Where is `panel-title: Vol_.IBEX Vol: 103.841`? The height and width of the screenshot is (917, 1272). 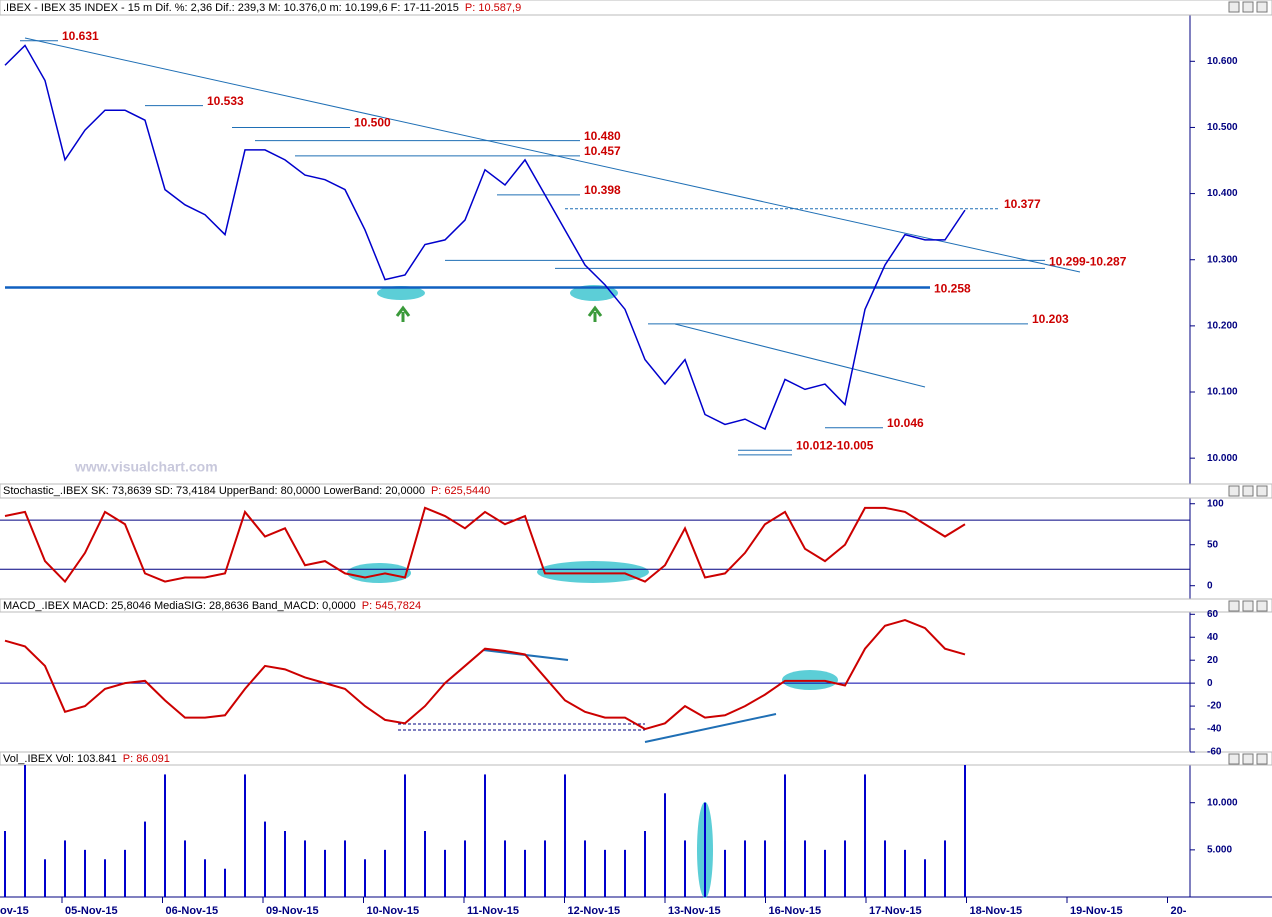 panel-title: Vol_.IBEX Vol: 103.841 is located at coordinates (60, 759).